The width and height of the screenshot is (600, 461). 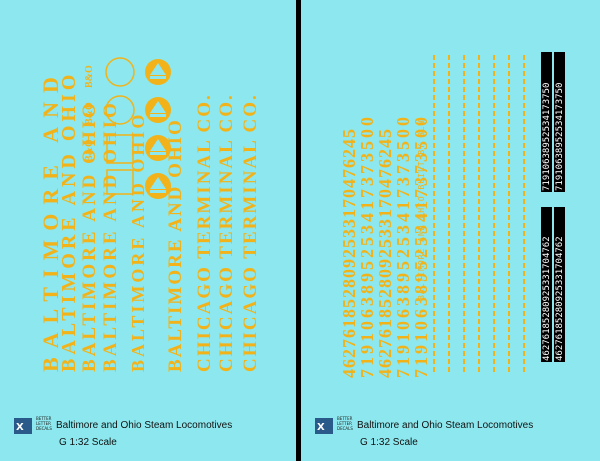 I want to click on decal-line: BALTIMORE AND OHIO, so click(x=69, y=221).